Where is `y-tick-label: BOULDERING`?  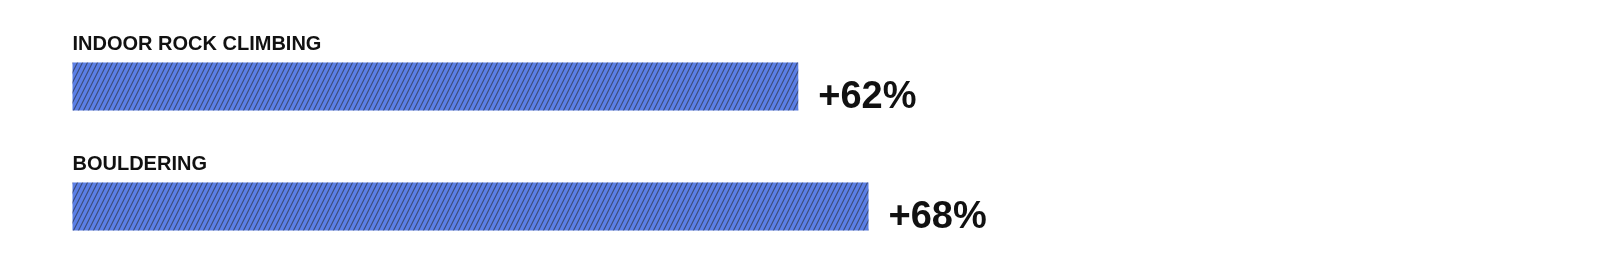 y-tick-label: BOULDERING is located at coordinates (139, 162).